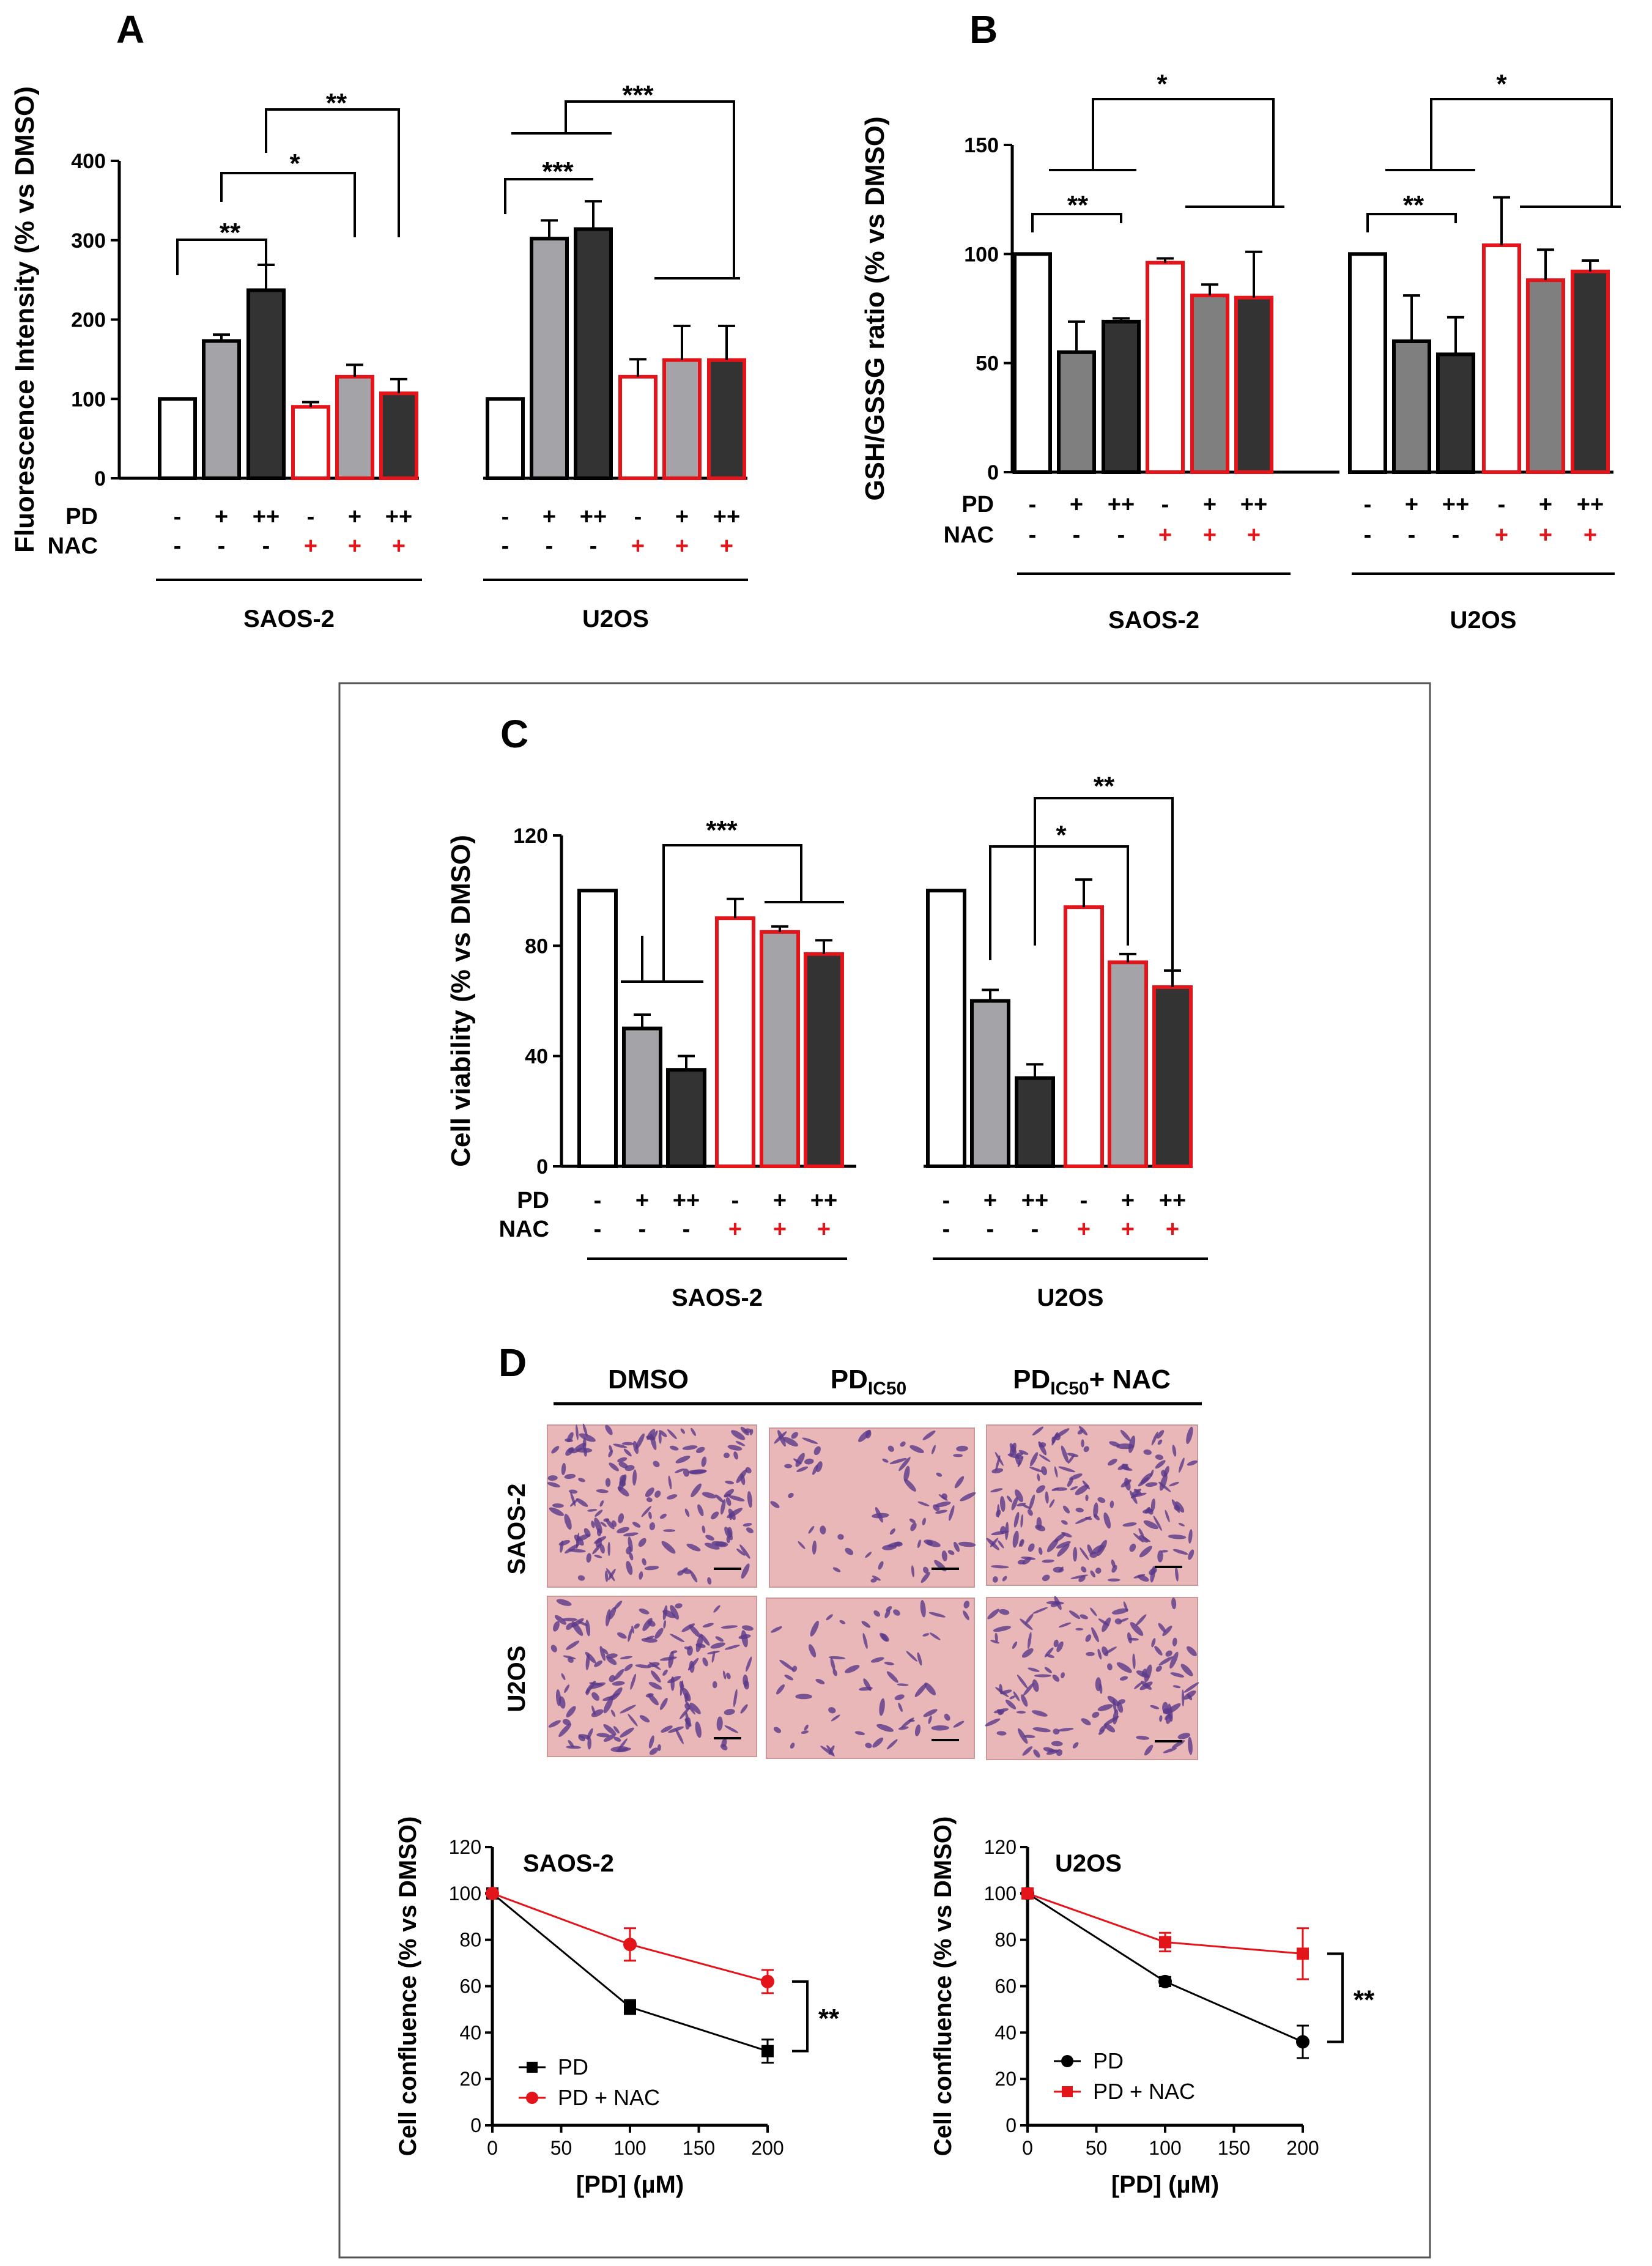 The height and width of the screenshot is (2266, 1652). Describe the element at coordinates (533, 1200) in the screenshot. I see `row-label-pd: PD` at that location.